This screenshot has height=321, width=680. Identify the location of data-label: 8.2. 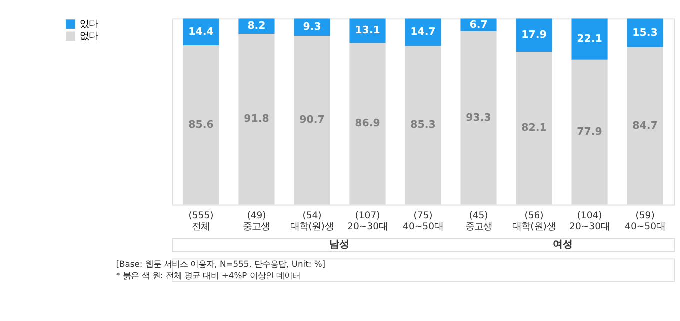
(257, 26).